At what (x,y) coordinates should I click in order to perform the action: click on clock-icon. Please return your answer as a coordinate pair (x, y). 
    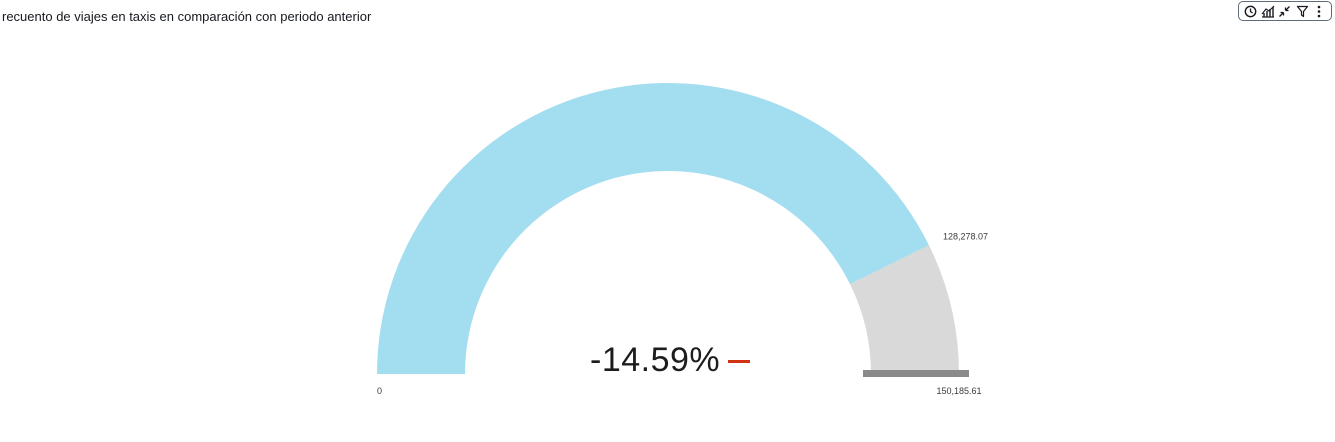
    Looking at the image, I should click on (1251, 11).